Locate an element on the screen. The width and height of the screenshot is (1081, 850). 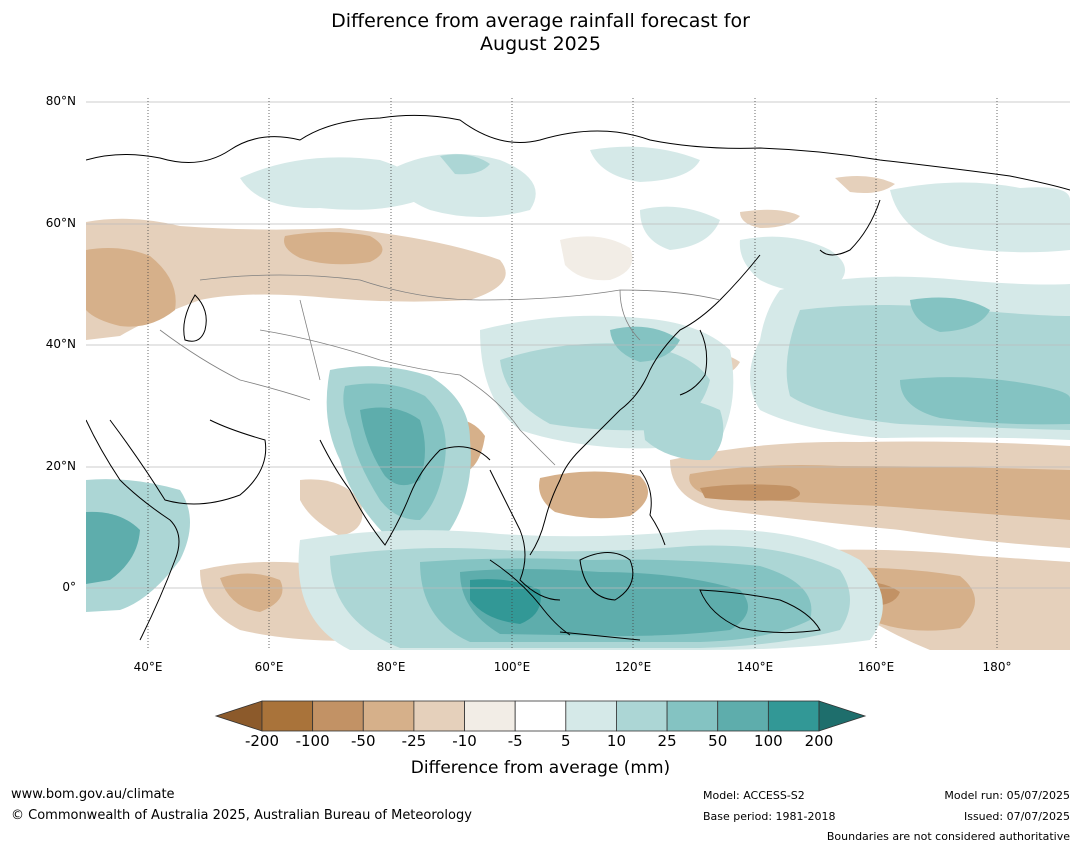
colorbar-tick-label: -200 is located at coordinates (262, 741).